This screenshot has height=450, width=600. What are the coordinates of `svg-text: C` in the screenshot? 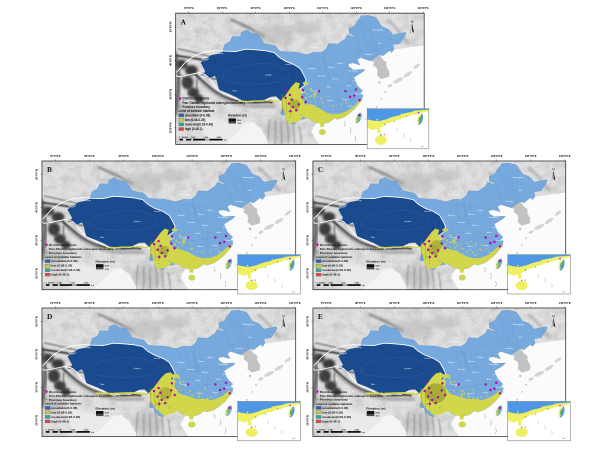 It's located at (320, 169).